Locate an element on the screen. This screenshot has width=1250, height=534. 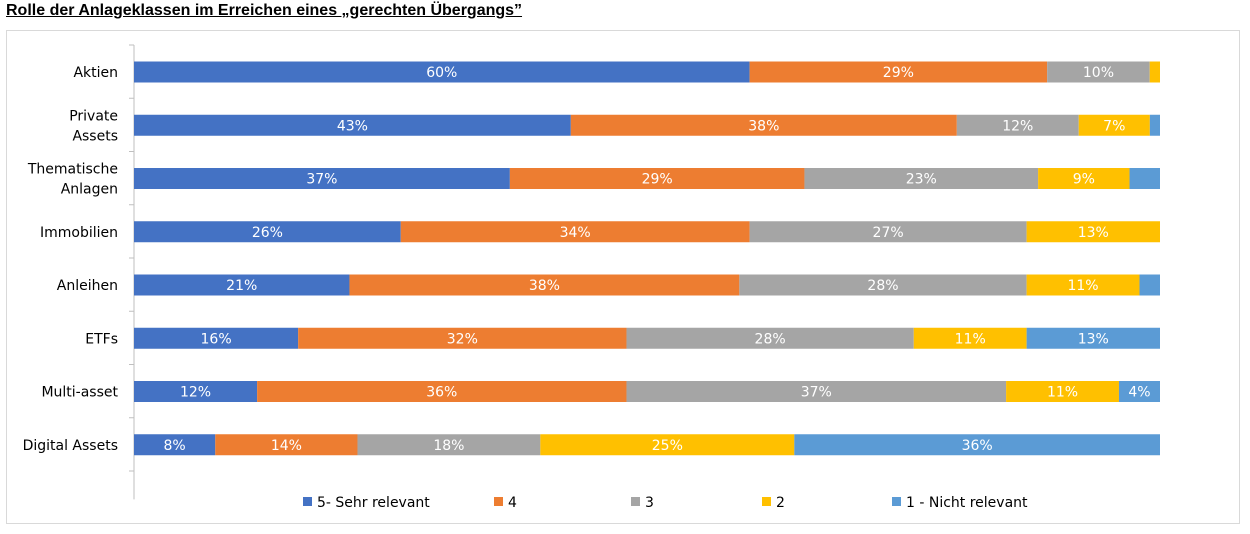
category-label: Anleihen is located at coordinates (87, 286).